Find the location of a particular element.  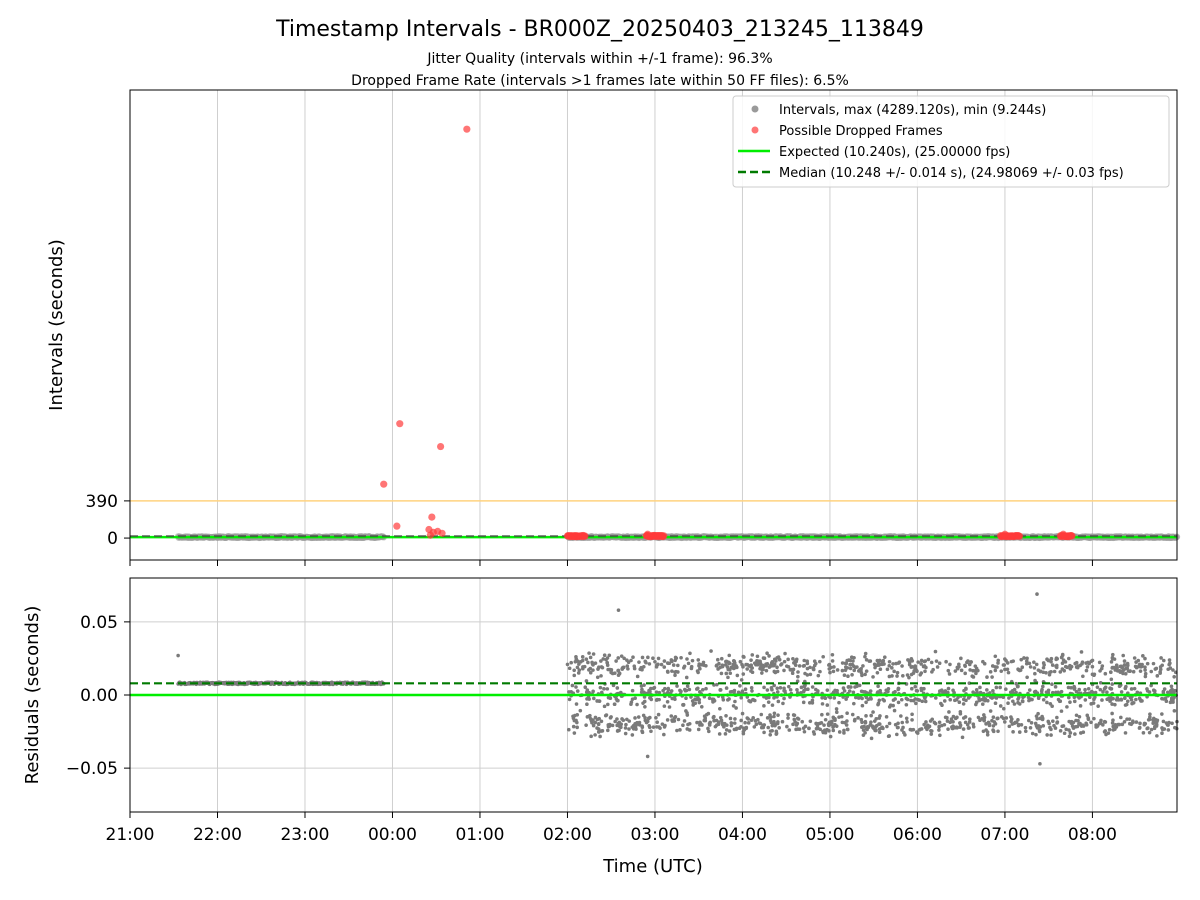

x-tick-label: 03:00 is located at coordinates (654, 835).